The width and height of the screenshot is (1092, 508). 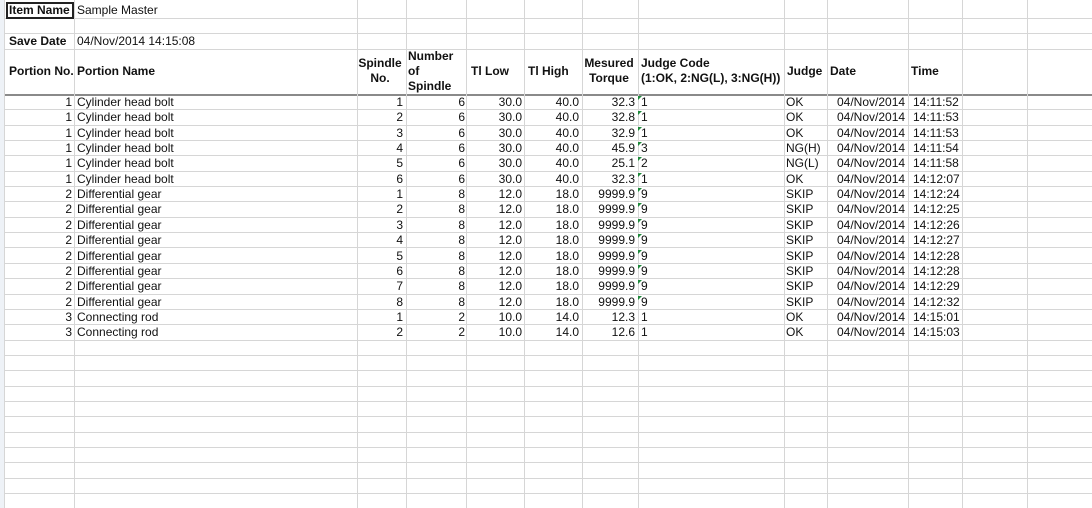 I want to click on cell-portion-name: Connecting rod, so click(x=118, y=332).